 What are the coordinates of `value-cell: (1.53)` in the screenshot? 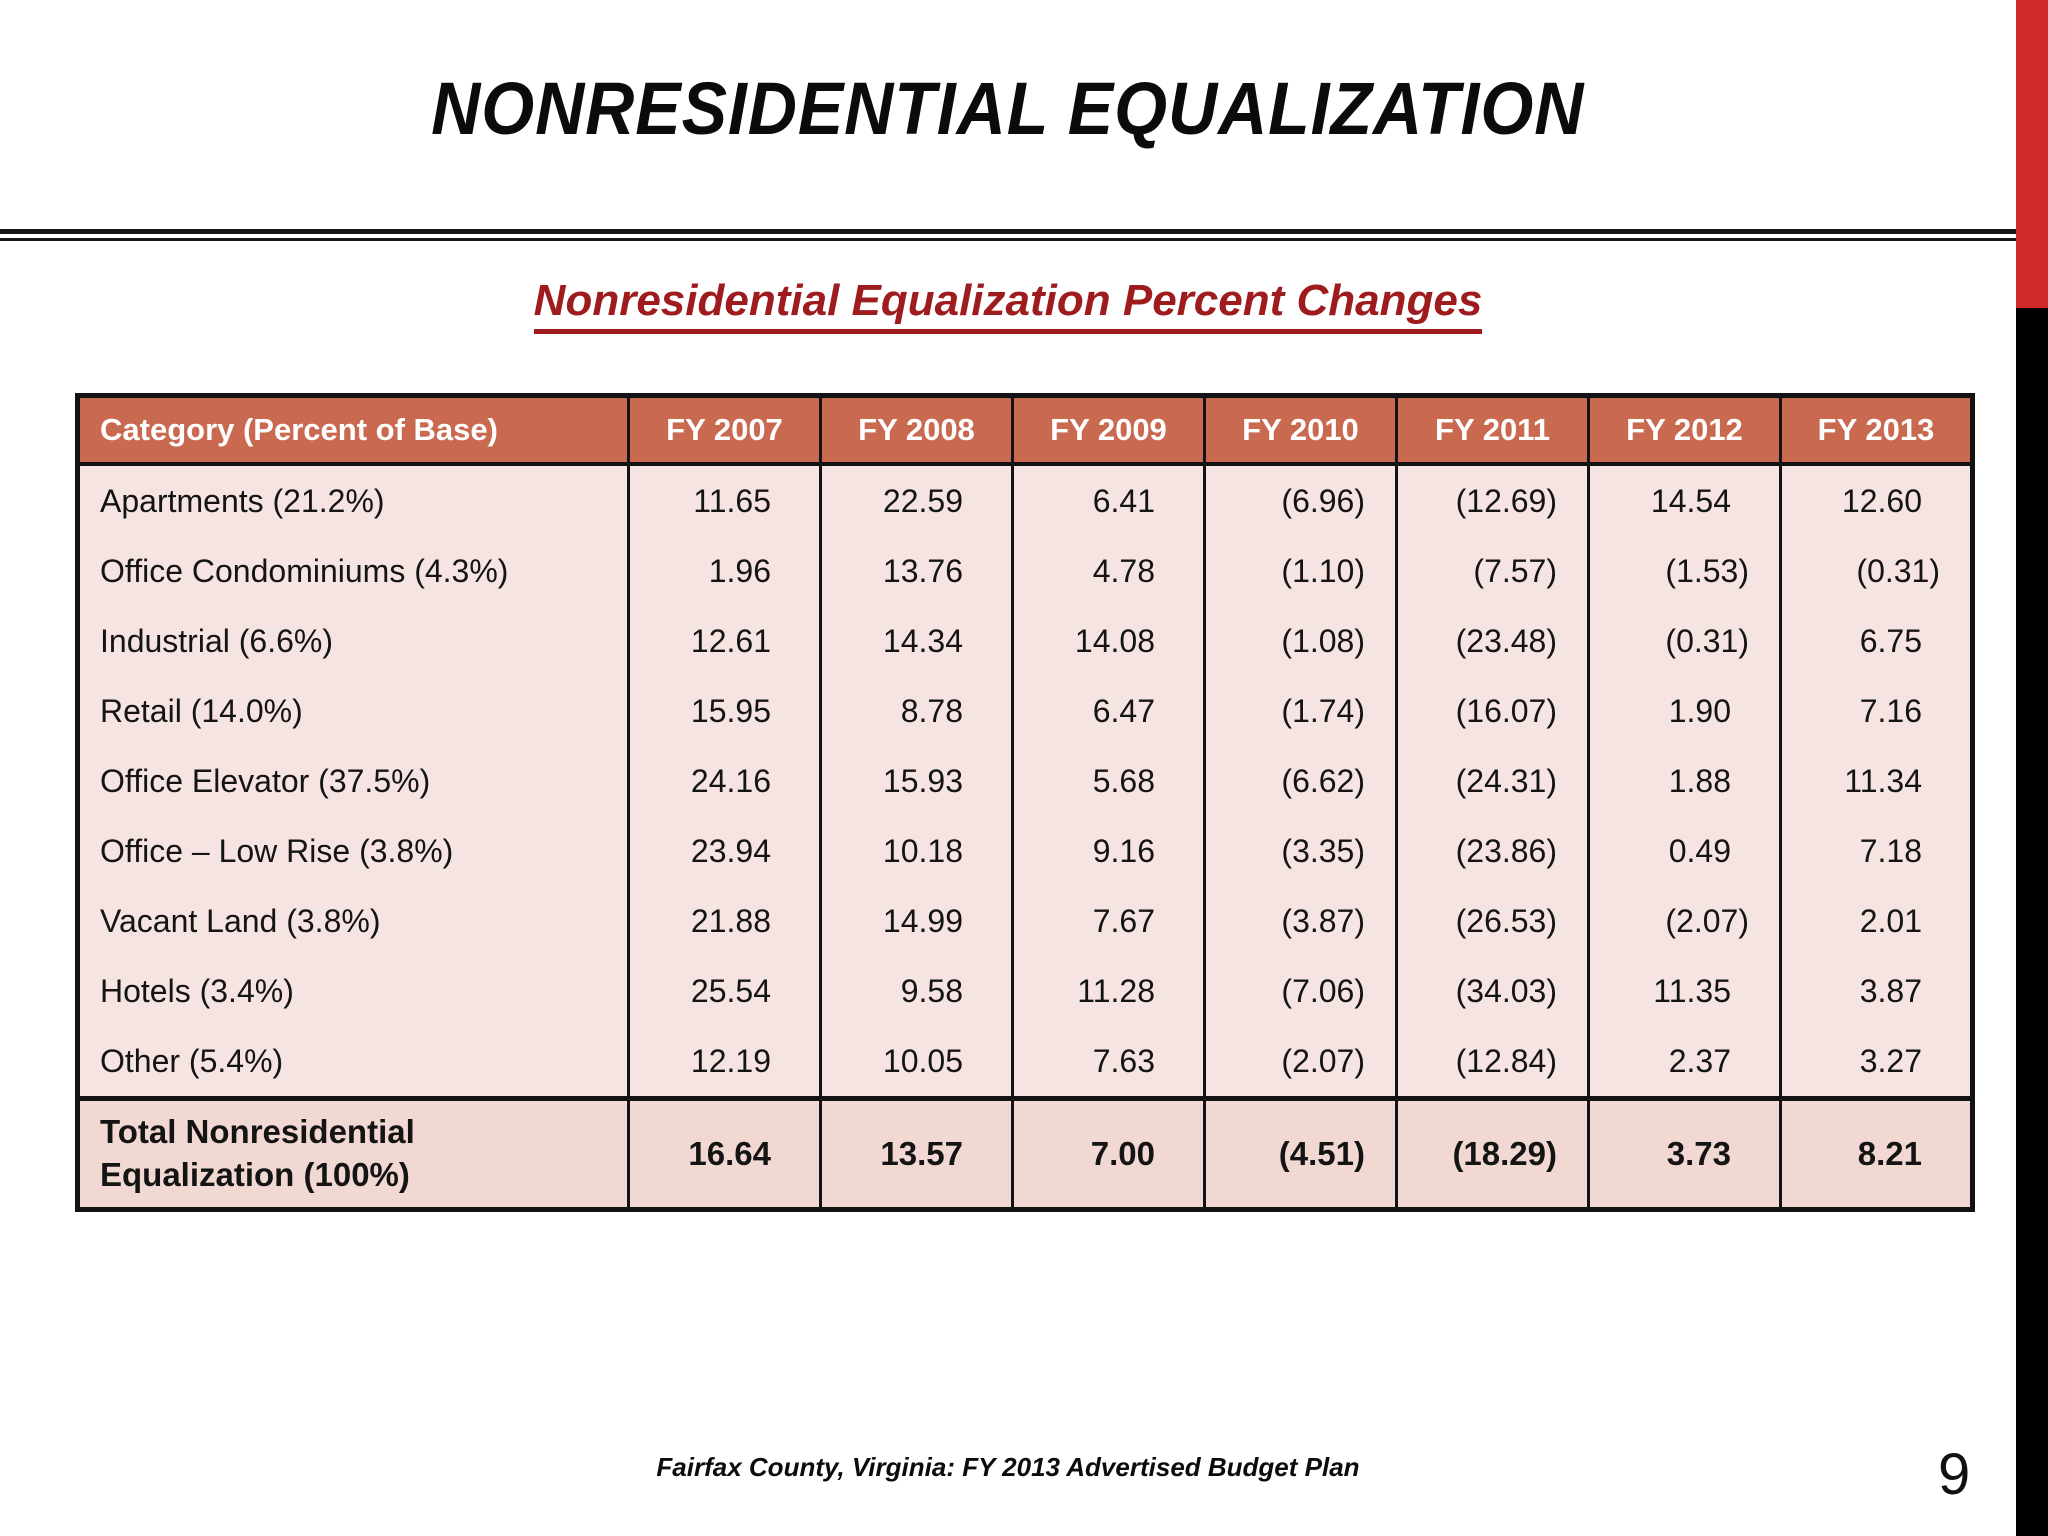 It's located at (1684, 571).